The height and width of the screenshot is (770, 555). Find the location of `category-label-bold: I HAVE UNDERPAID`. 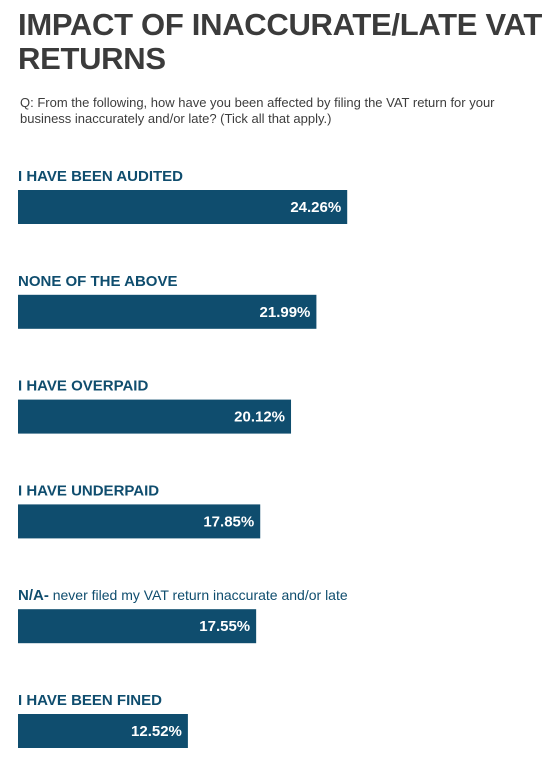

category-label-bold: I HAVE UNDERPAID is located at coordinates (88, 490).